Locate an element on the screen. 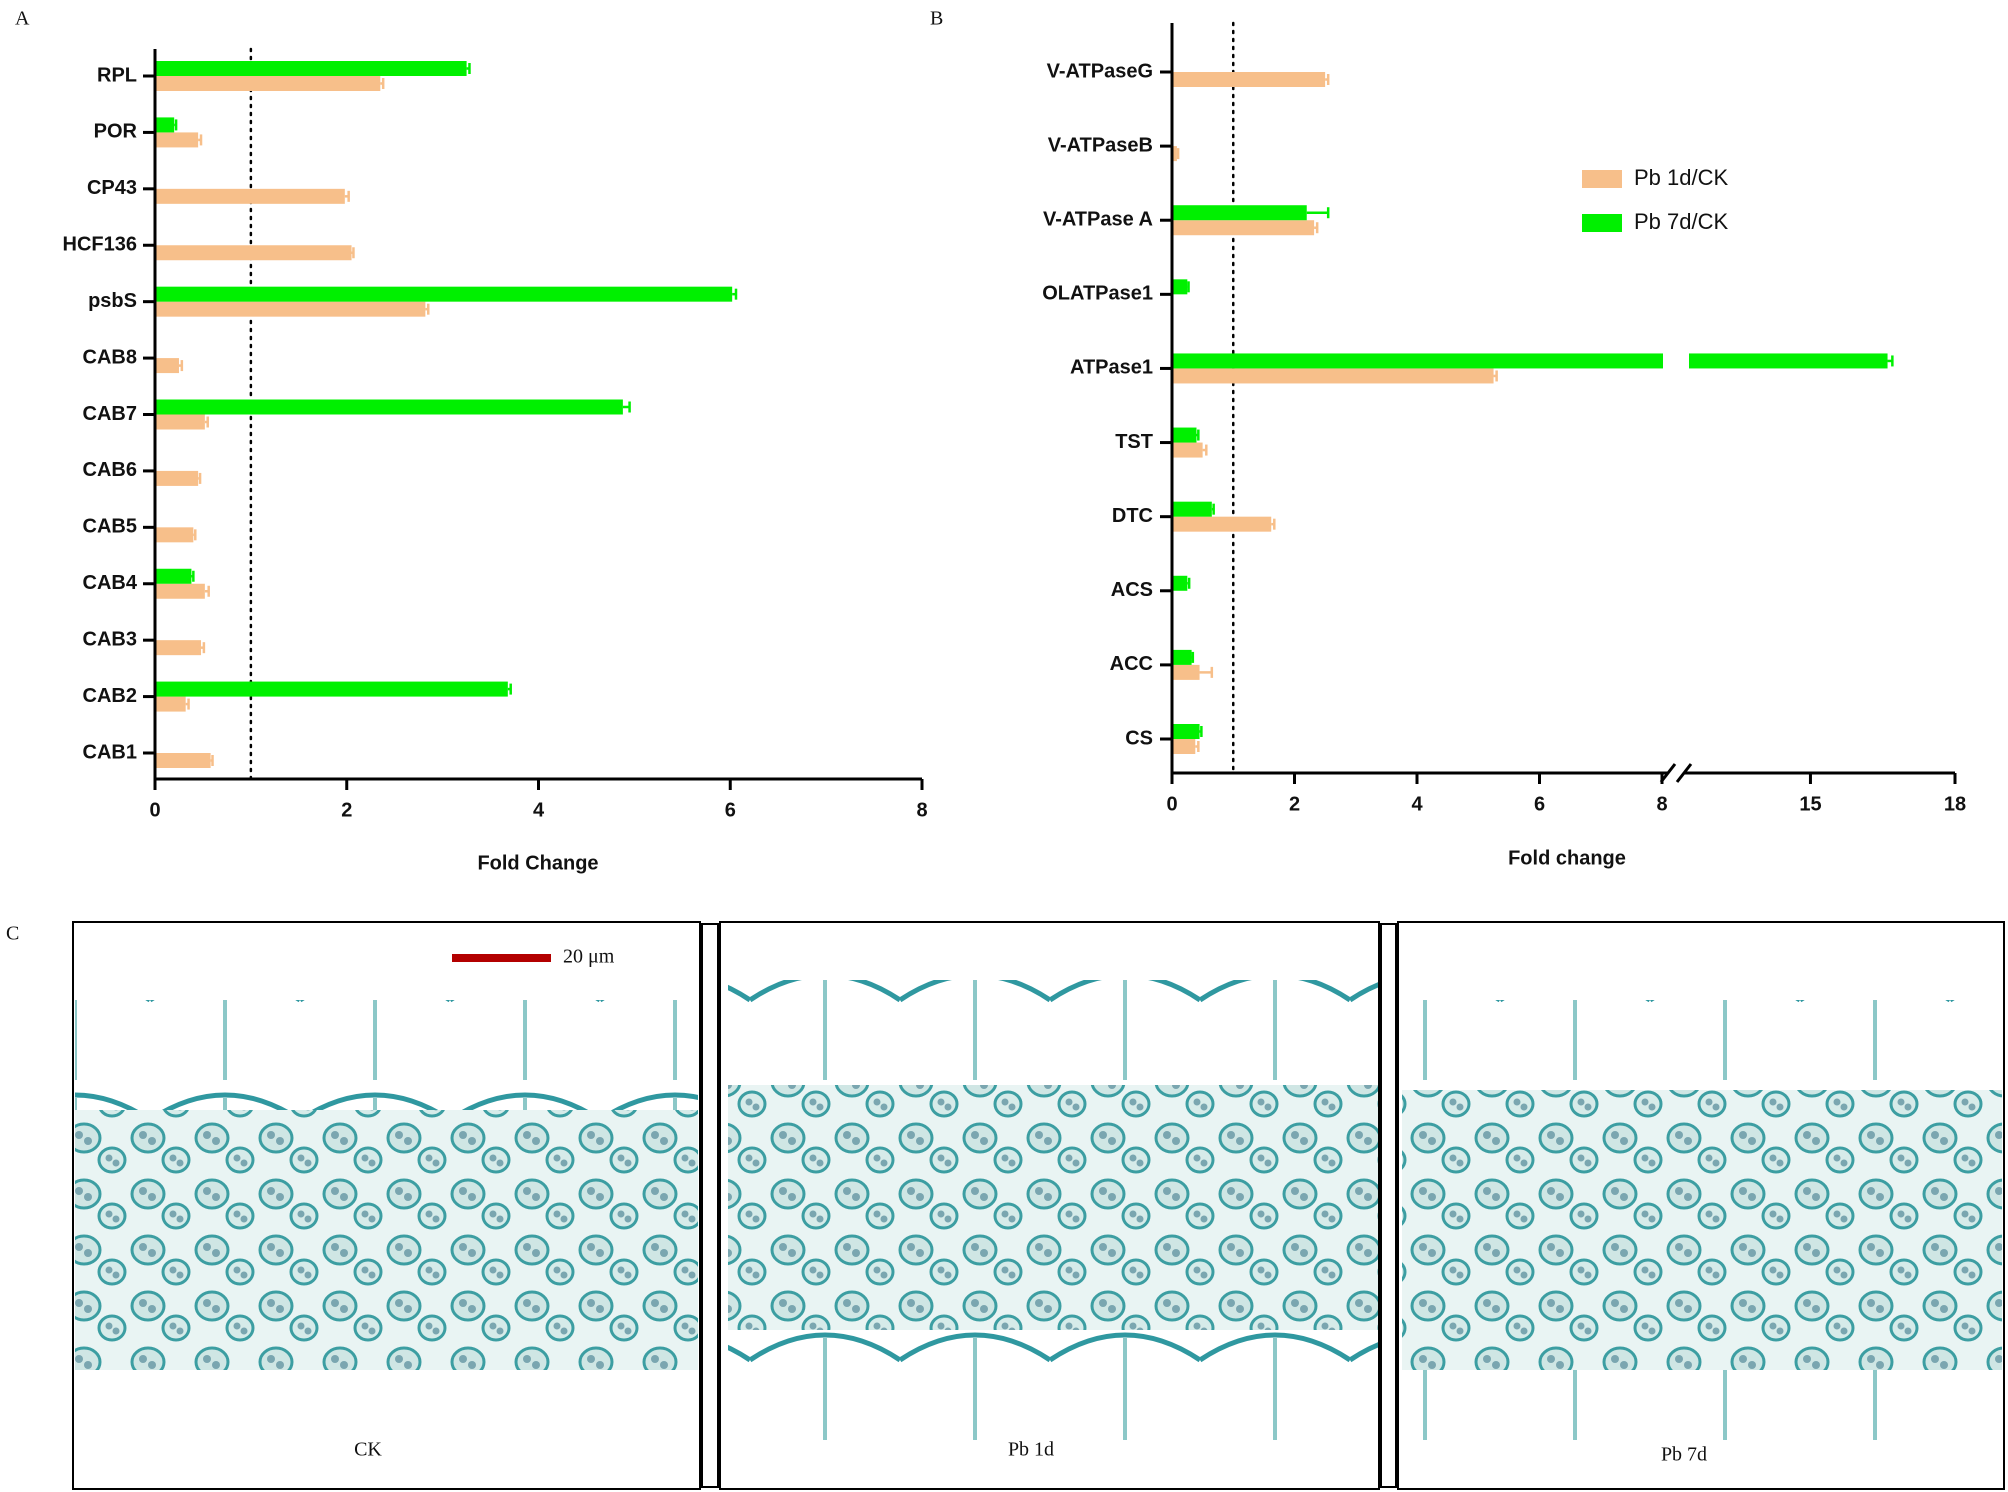 The width and height of the screenshot is (2008, 1492). y-tick-label: V-ATPaseB is located at coordinates (1100, 145).